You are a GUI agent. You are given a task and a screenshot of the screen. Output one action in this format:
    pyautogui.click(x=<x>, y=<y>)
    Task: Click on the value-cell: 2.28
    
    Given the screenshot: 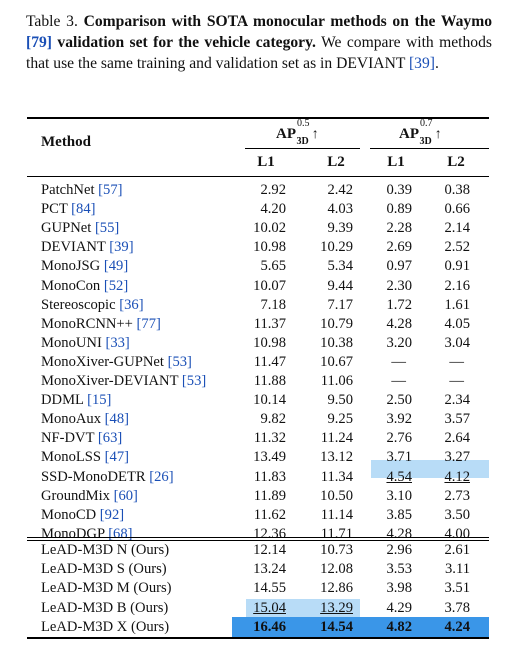 What is the action you would take?
    pyautogui.click(x=399, y=228)
    